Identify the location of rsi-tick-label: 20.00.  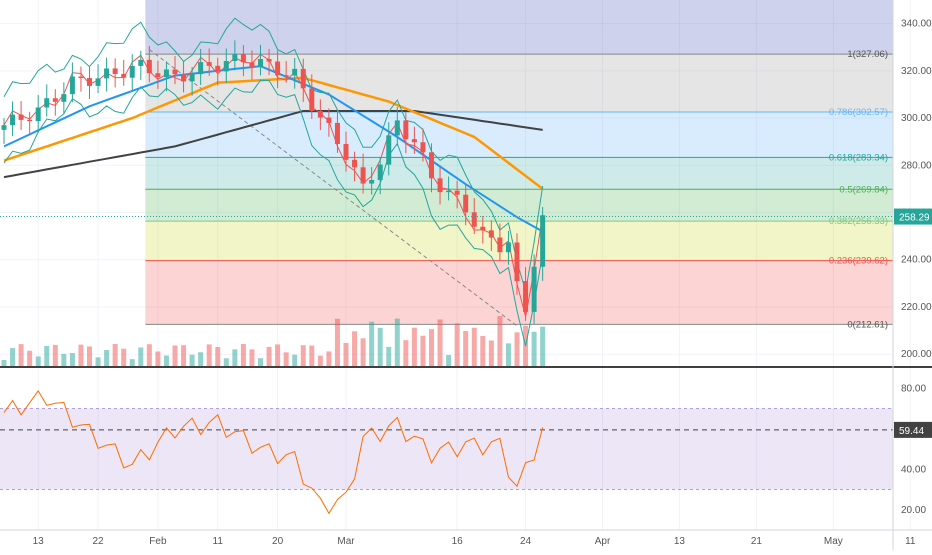
(913, 510).